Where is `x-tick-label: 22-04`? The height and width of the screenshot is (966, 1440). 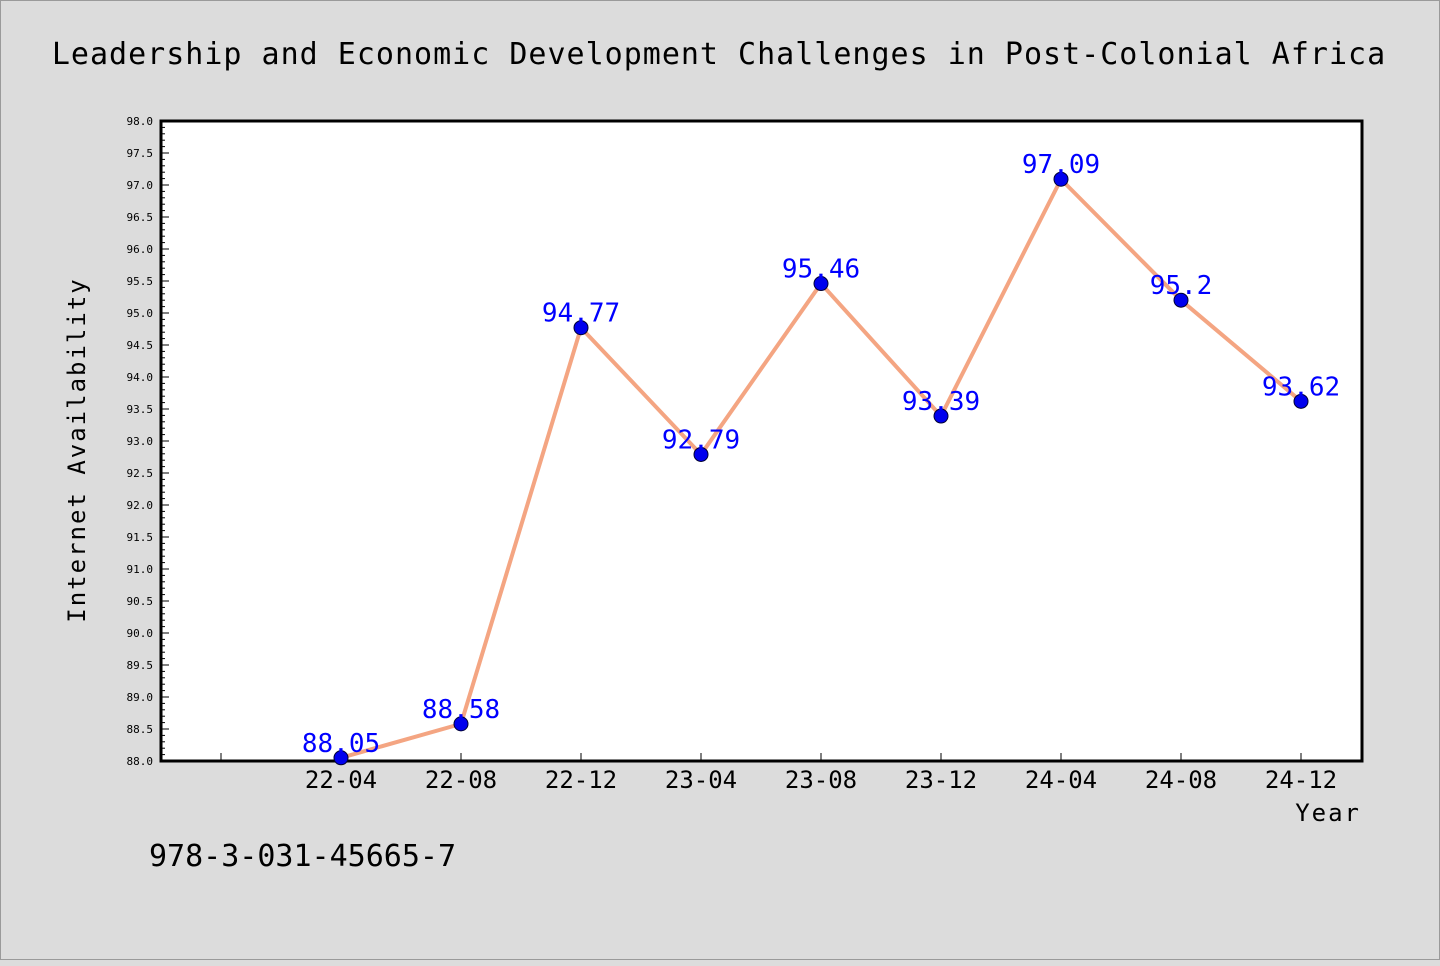 x-tick-label: 22-04 is located at coordinates (341, 780).